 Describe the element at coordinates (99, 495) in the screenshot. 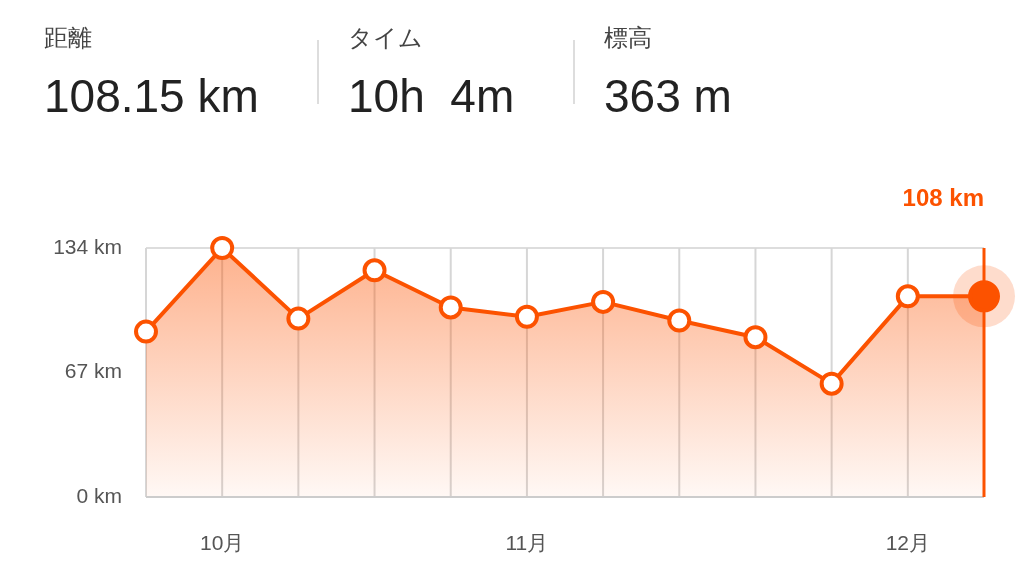

I see `y-tick-label: 0 km` at that location.